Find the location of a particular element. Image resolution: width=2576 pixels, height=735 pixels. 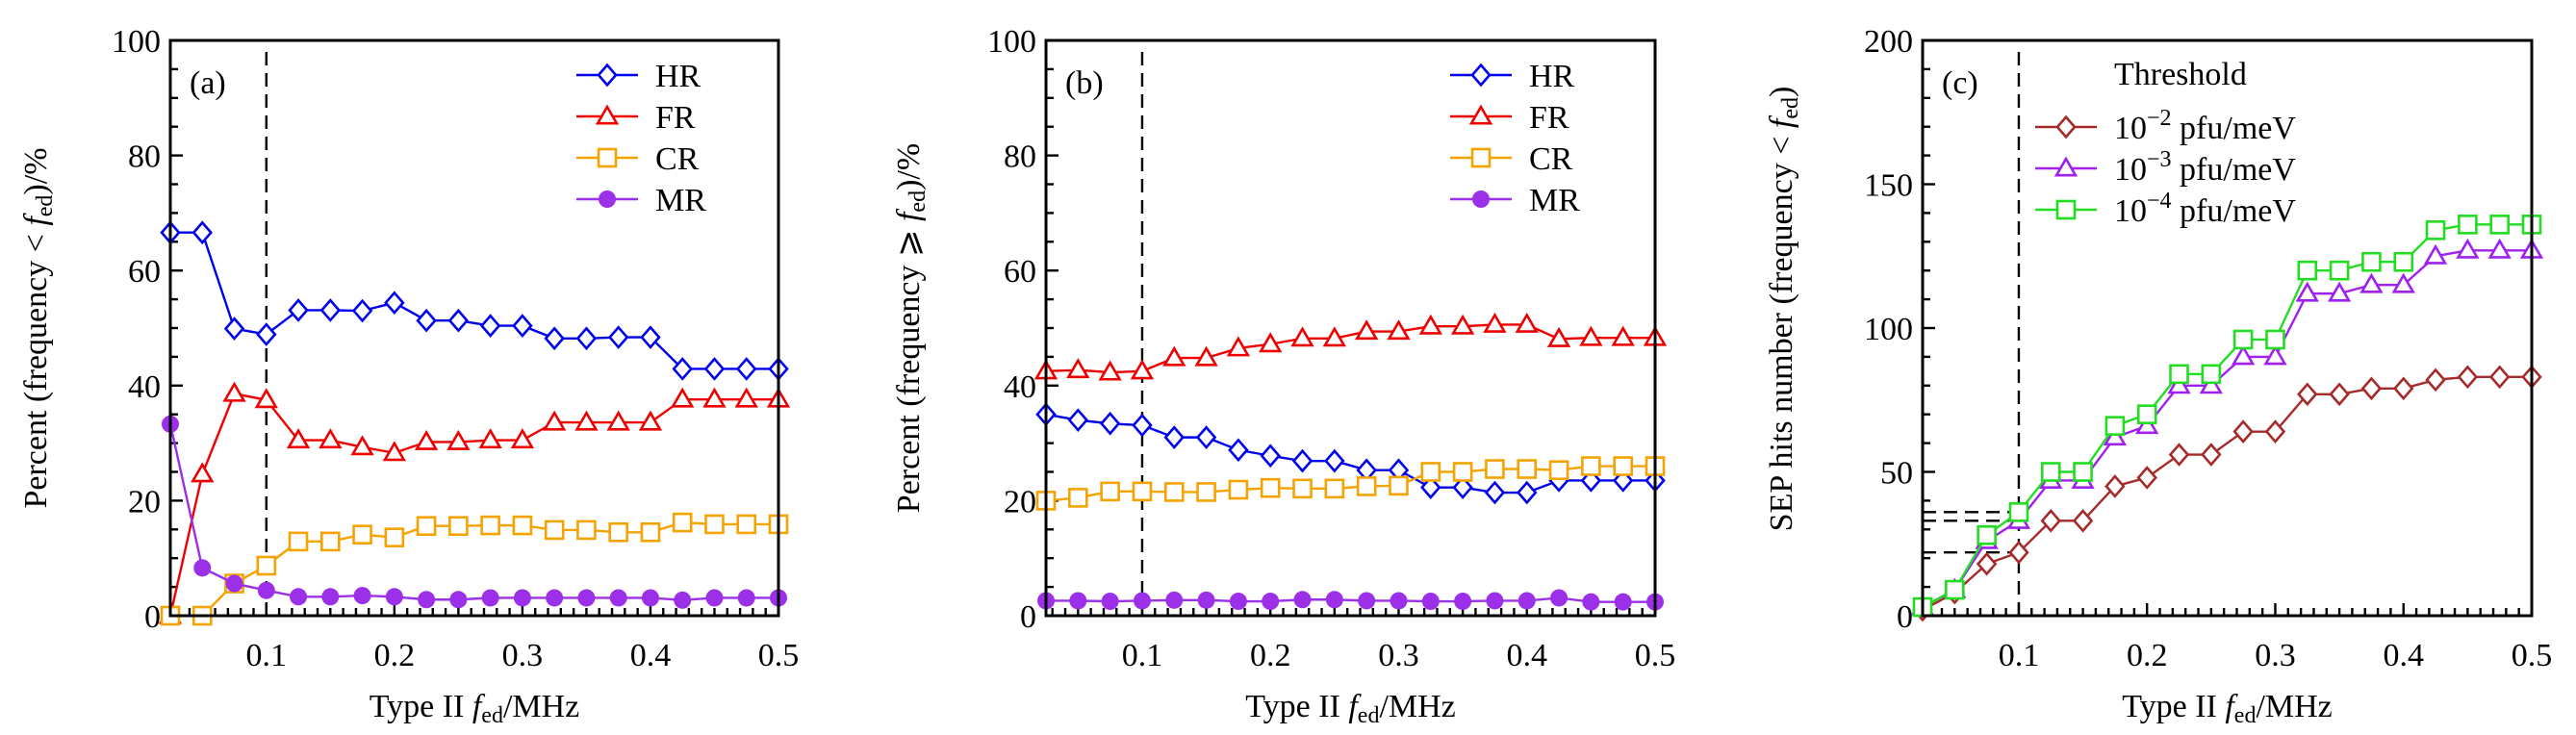

x-tick-label: 0.3 is located at coordinates (2275, 655).